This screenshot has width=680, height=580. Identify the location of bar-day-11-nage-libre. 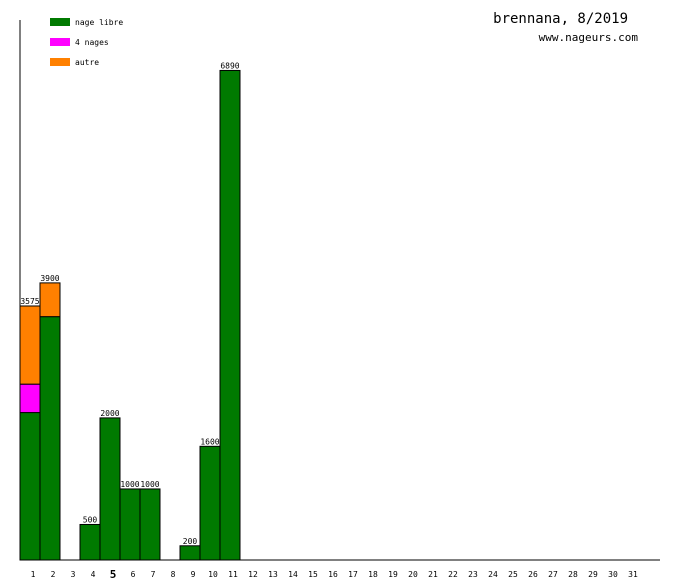
(230, 315).